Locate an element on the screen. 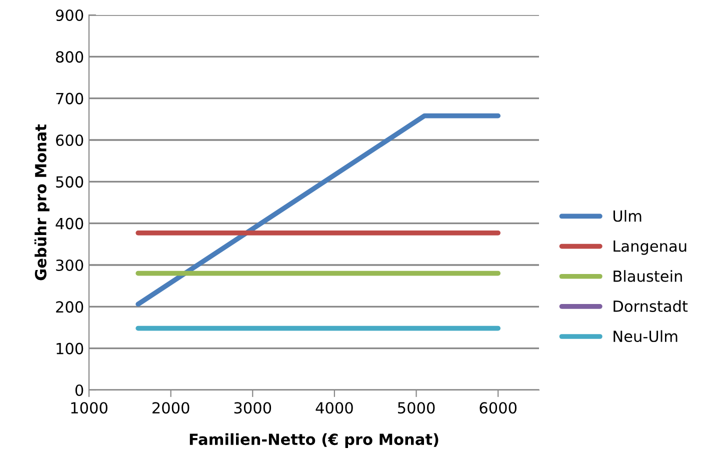 This screenshot has height=467, width=703. y-tick-label: 900 is located at coordinates (70, 15).